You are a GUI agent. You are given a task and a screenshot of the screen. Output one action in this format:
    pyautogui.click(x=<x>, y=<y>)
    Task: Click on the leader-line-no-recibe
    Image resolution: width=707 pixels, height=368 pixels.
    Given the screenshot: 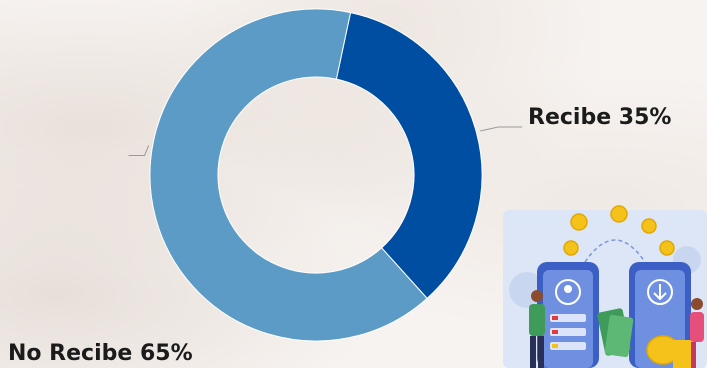 What is the action you would take?
    pyautogui.click(x=139, y=150)
    